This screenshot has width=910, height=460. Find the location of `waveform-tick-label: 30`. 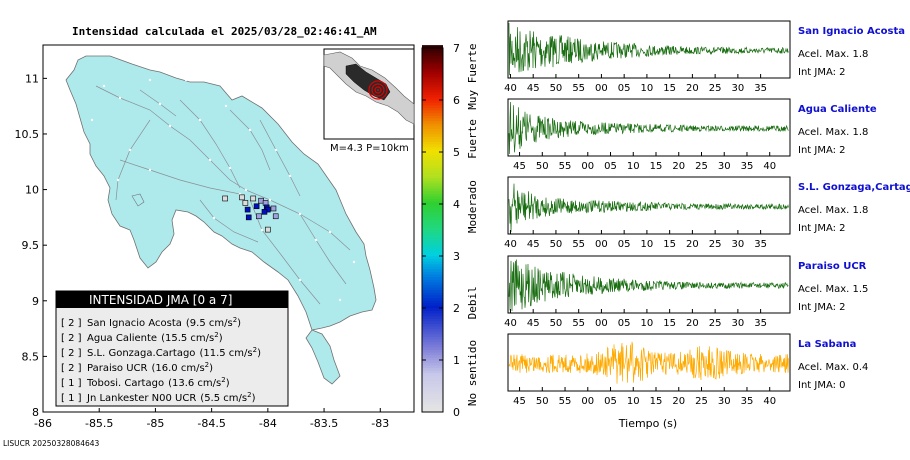

waveform-tick-label: 30 is located at coordinates (738, 88).